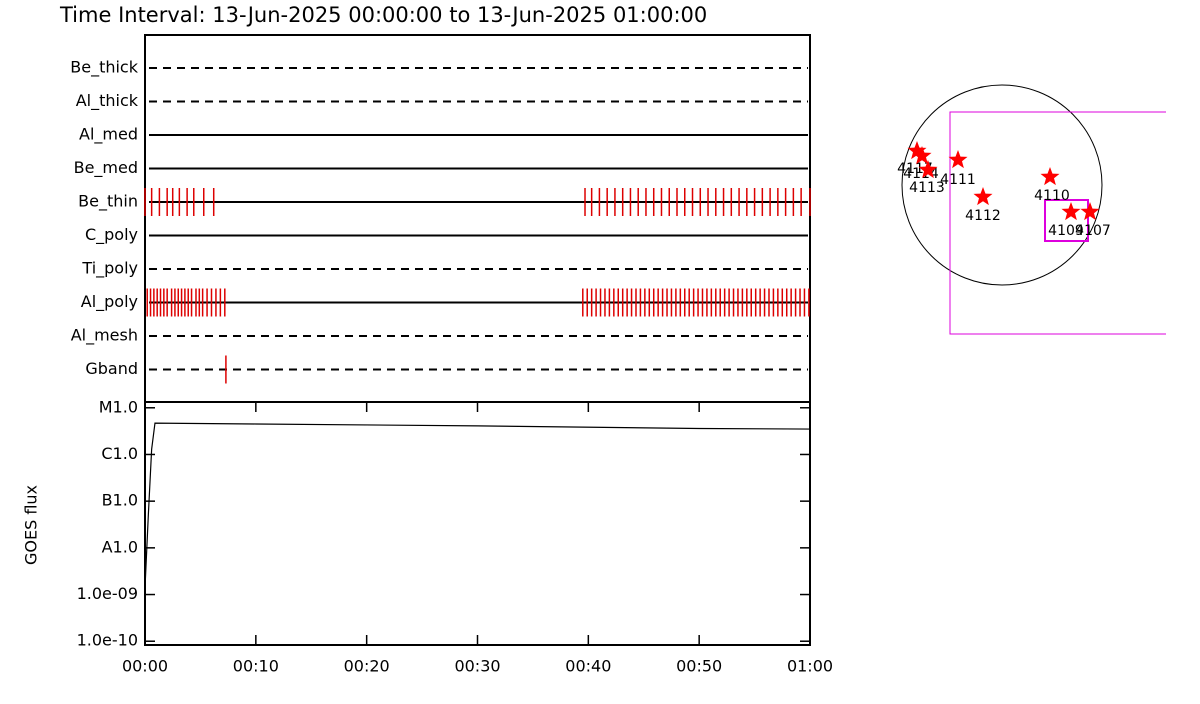 This screenshot has width=1200, height=704. Describe the element at coordinates (104, 68) in the screenshot. I see `row-label: Be_thick` at that location.